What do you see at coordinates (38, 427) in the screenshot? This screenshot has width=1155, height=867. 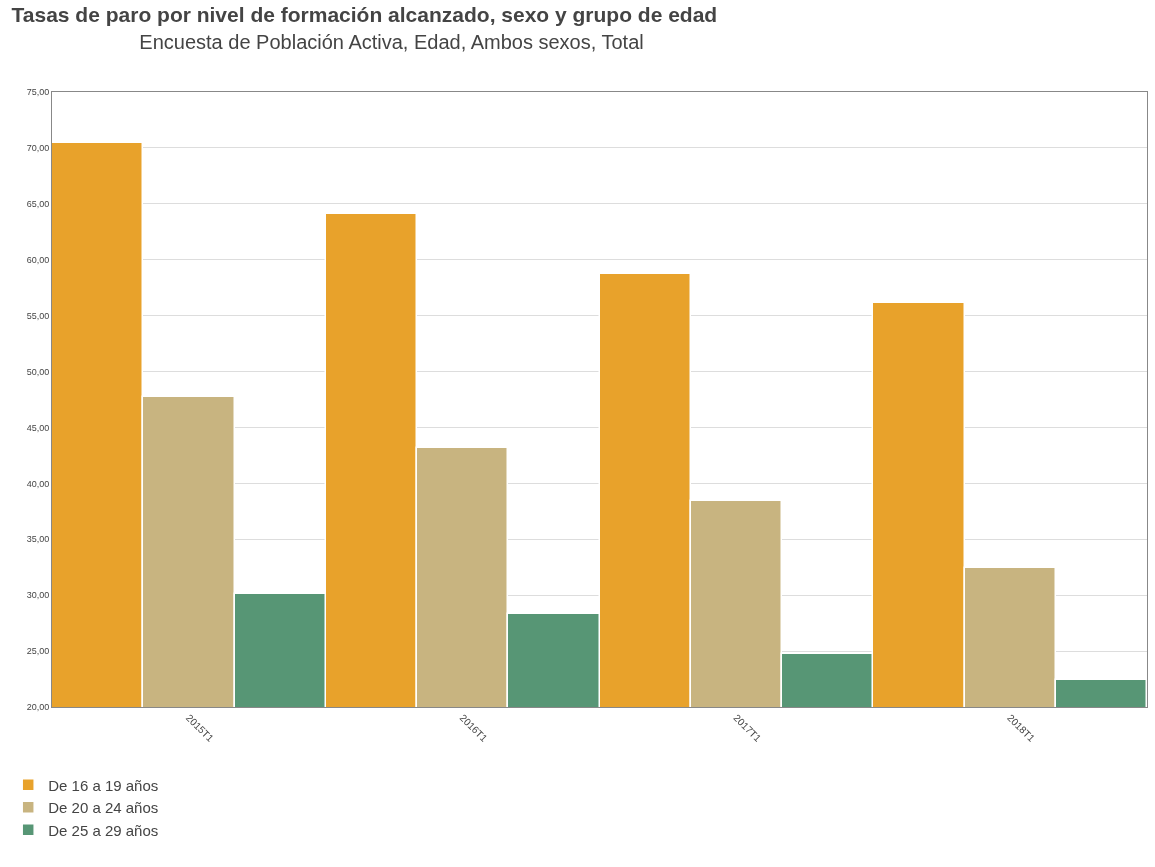 I see `y-tick-label: 45,00` at bounding box center [38, 427].